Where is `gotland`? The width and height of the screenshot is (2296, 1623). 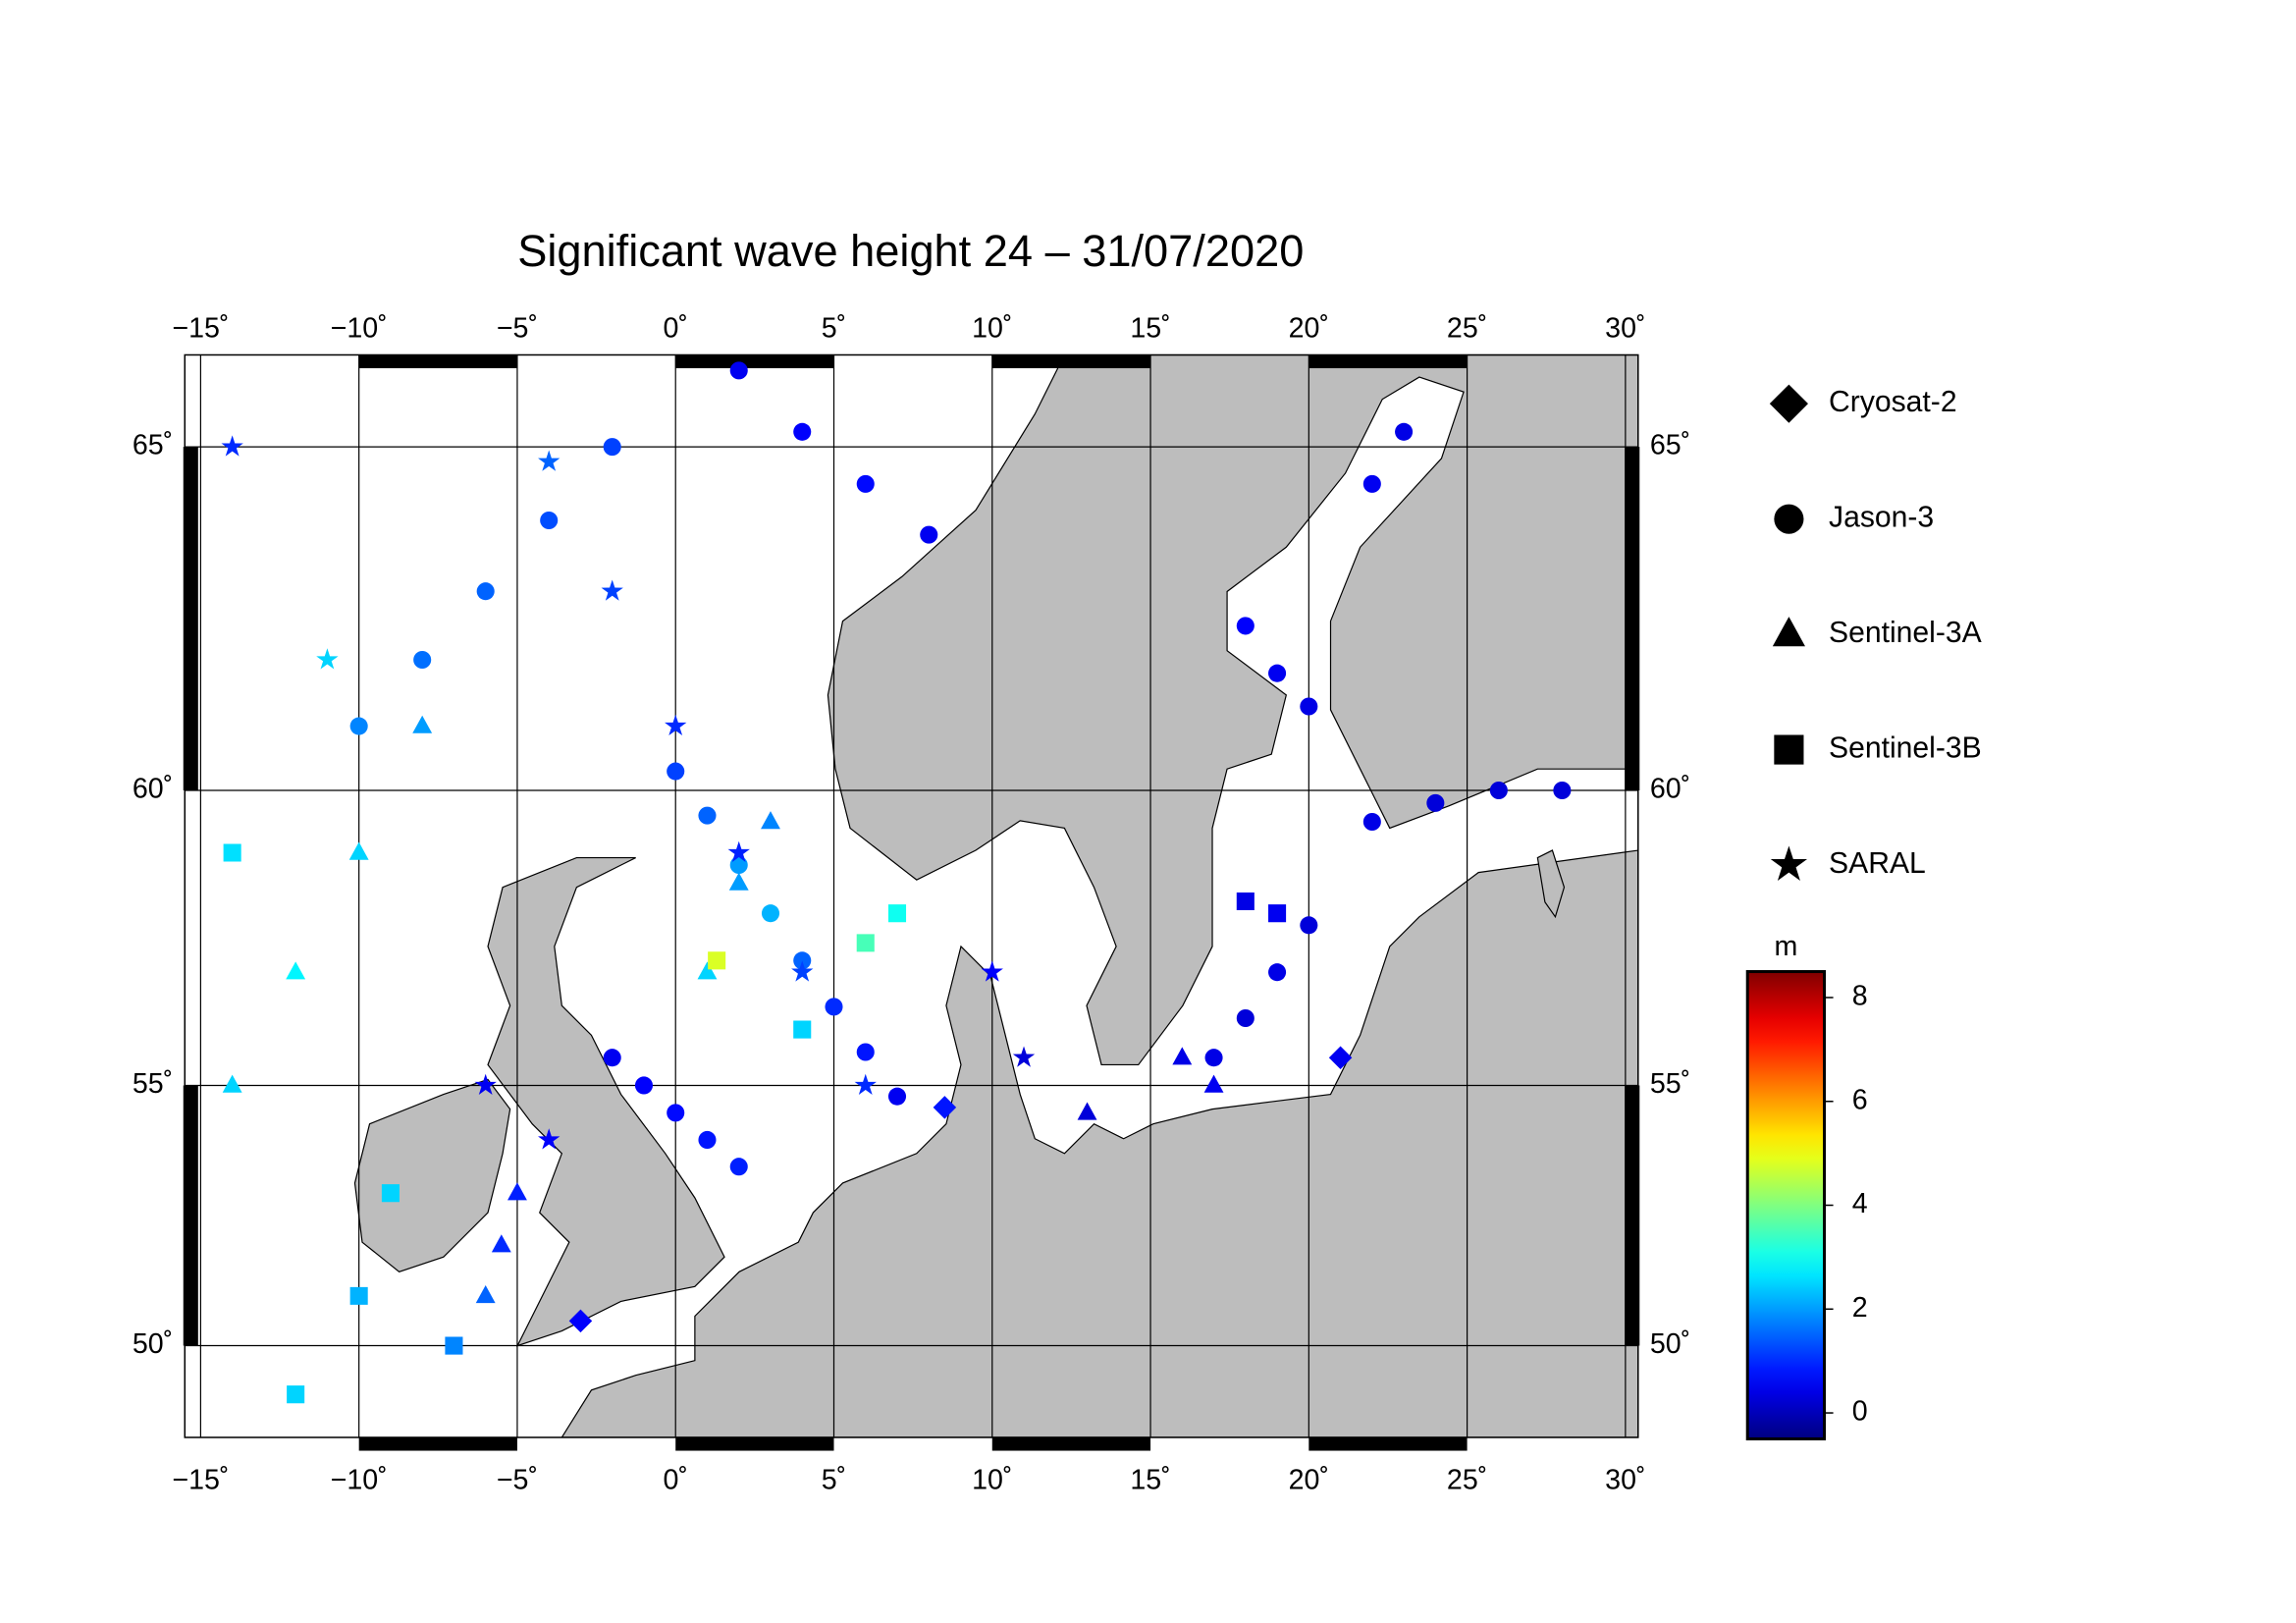
gotland is located at coordinates (1551, 884).